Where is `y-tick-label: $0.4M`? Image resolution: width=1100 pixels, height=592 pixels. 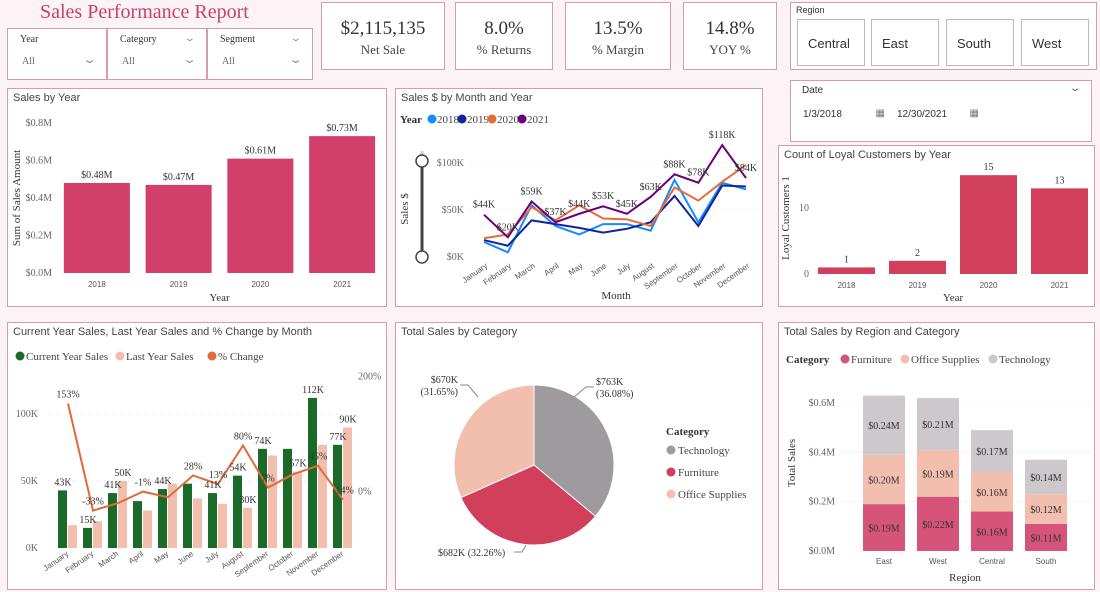
y-tick-label: $0.4M is located at coordinates (822, 452).